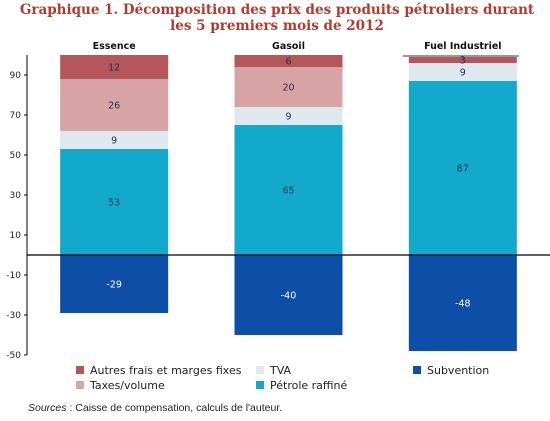  I want to click on data-label: 87, so click(463, 169).